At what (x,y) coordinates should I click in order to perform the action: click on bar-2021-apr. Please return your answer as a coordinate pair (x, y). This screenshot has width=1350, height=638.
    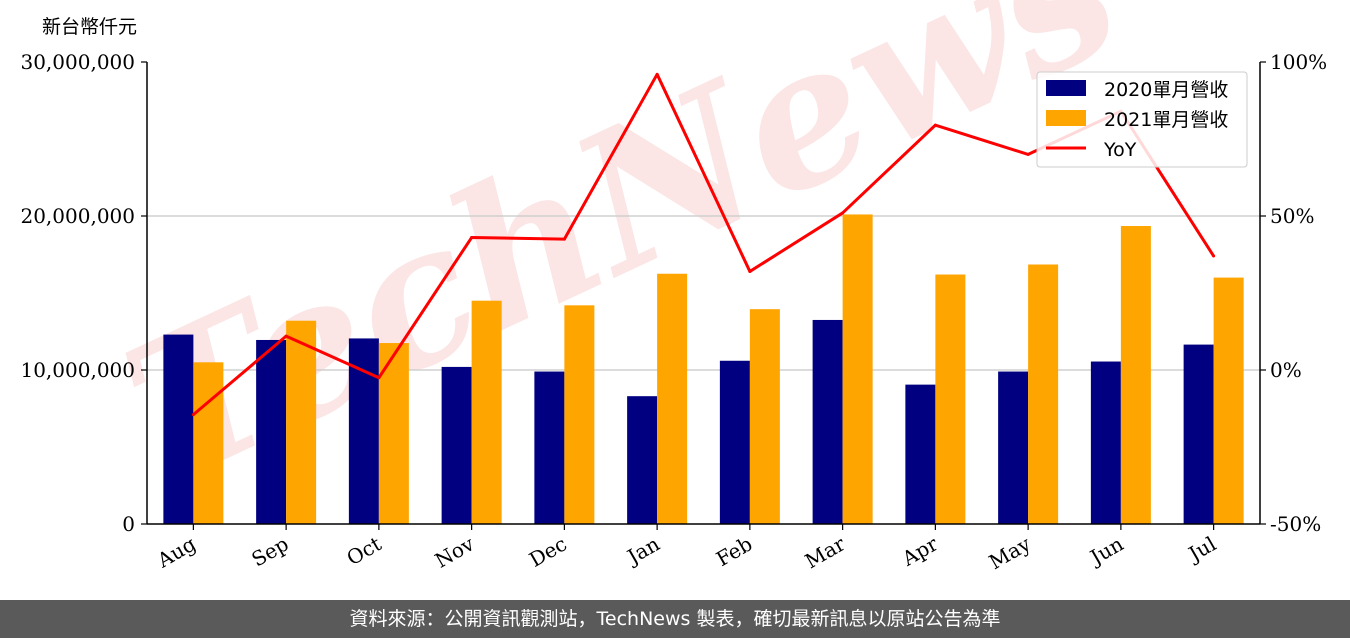
    Looking at the image, I should click on (950, 399).